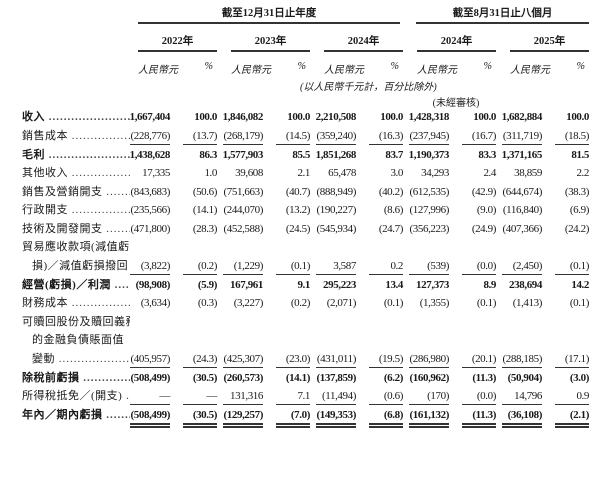  What do you see at coordinates (391, 228) in the screenshot?
I see `percent-cell: (24.7)` at bounding box center [391, 228].